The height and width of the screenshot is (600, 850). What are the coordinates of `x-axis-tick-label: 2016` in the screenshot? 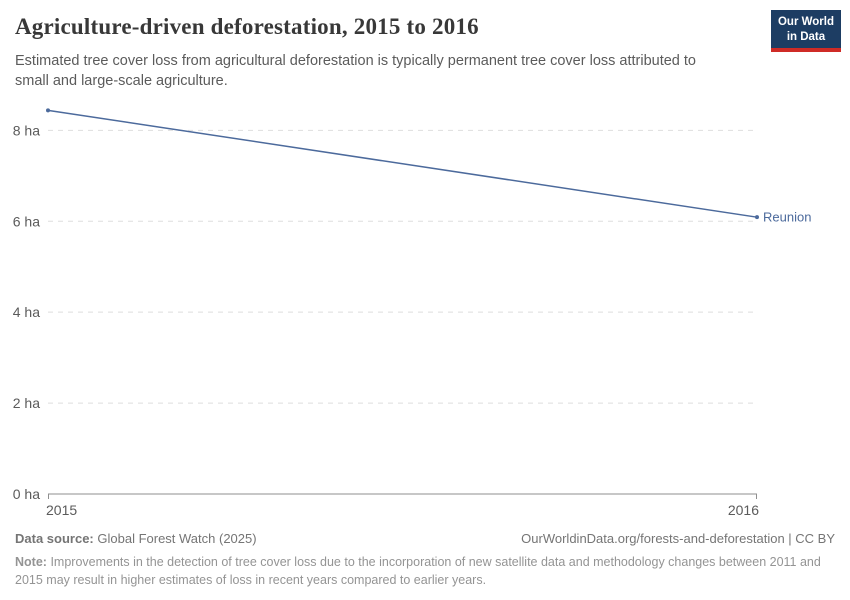 It's located at (743, 510).